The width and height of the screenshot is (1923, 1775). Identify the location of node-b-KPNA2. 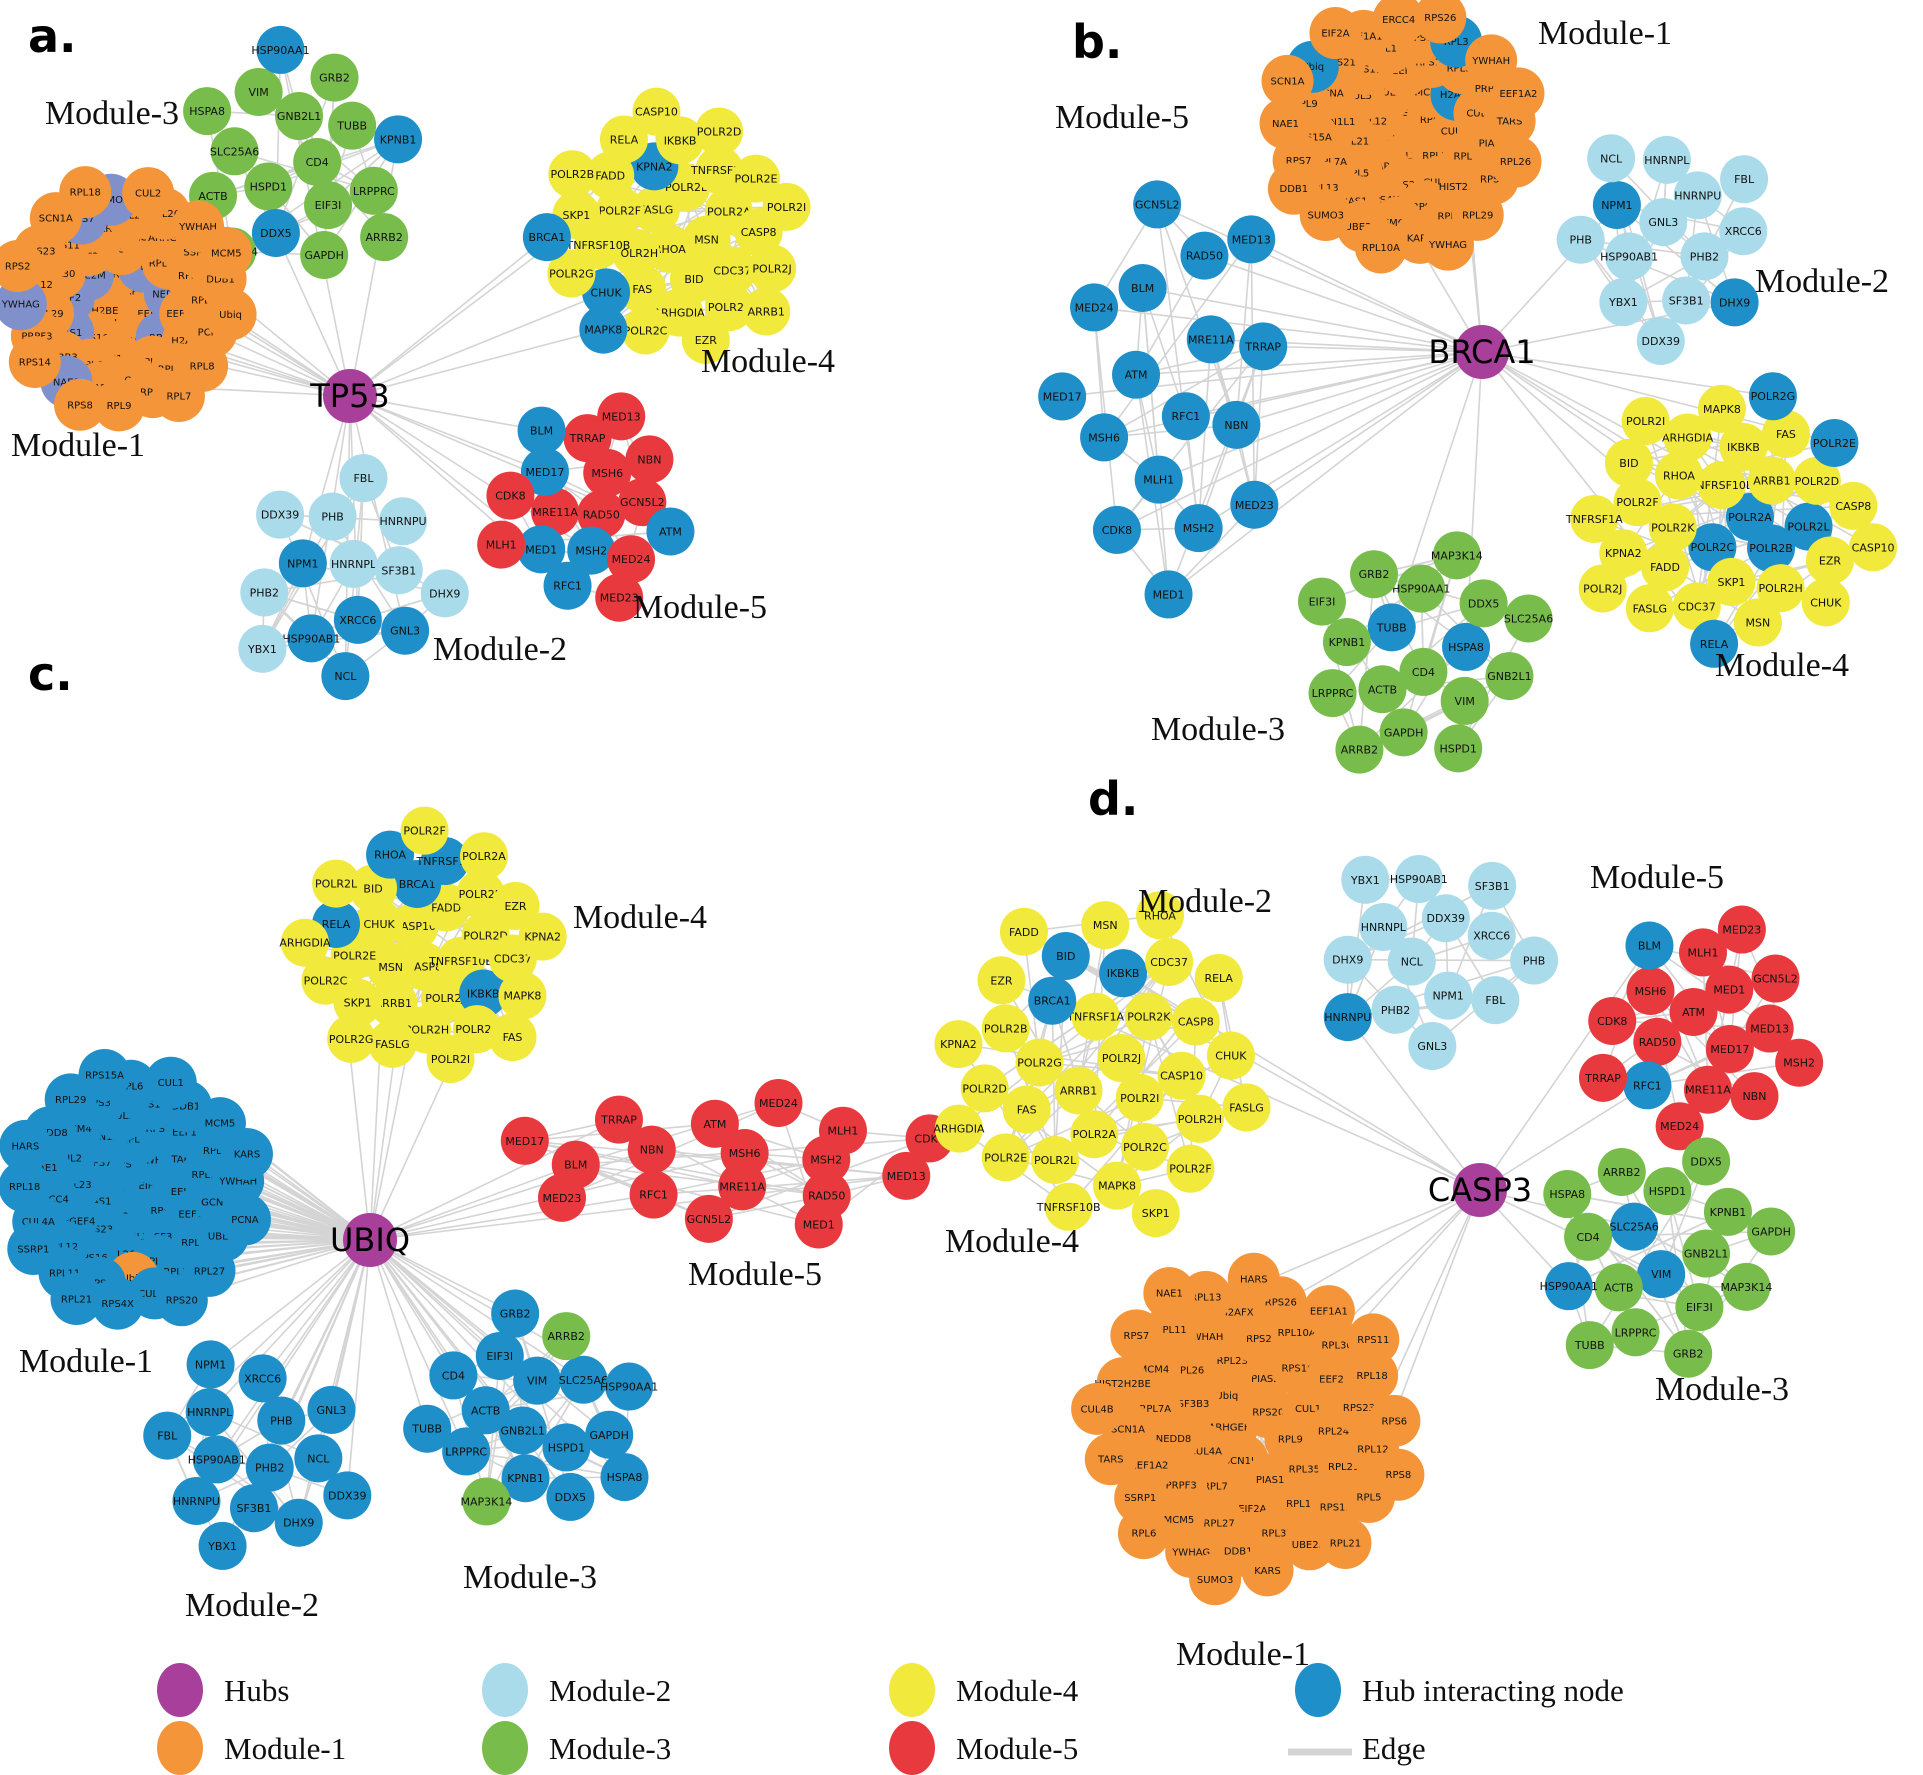
(1623, 553).